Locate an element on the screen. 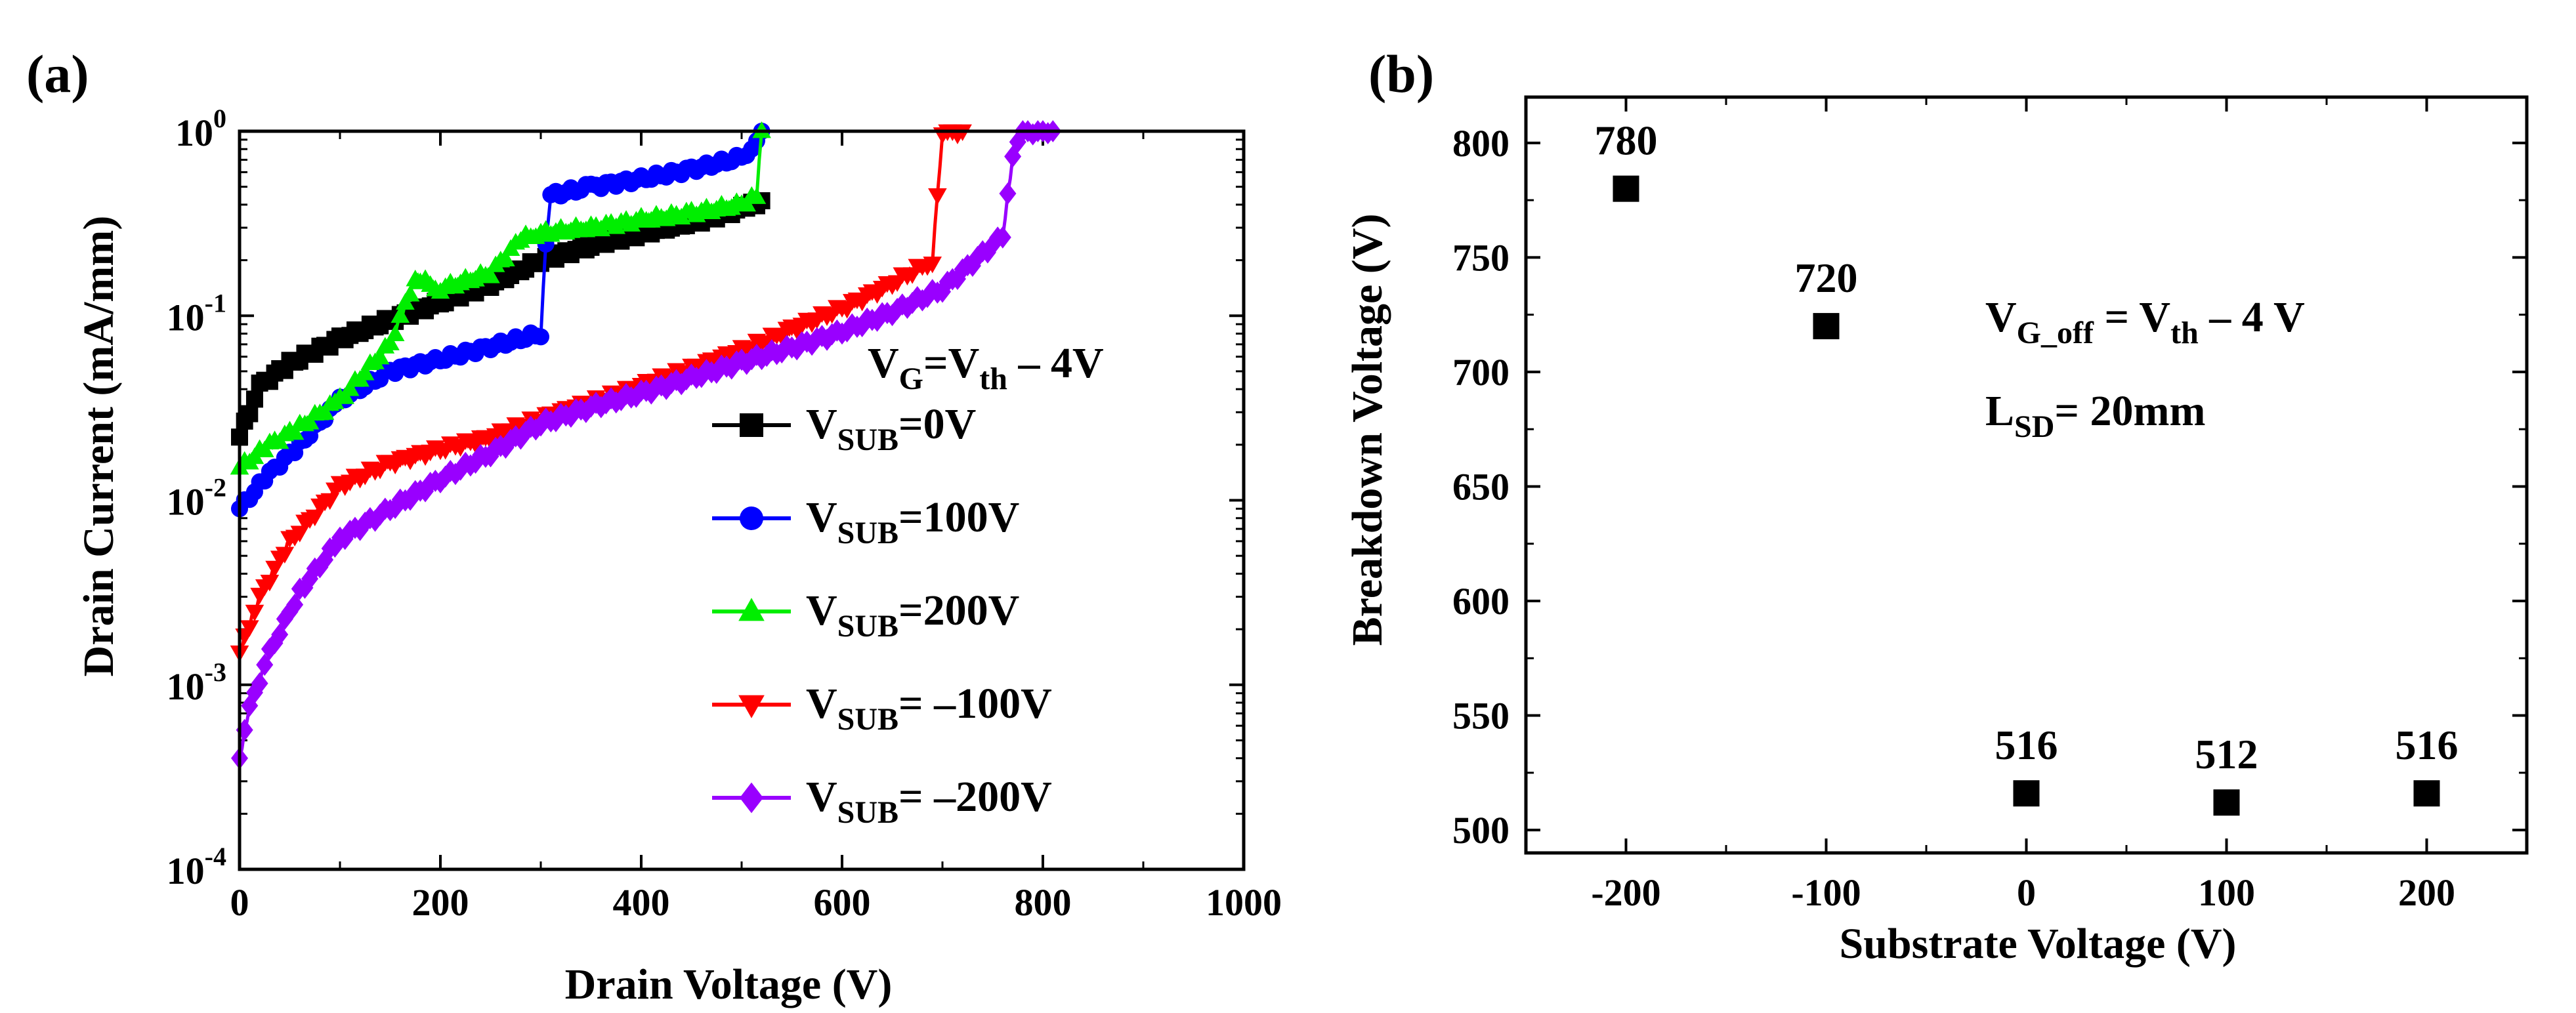 This screenshot has width=2576, height=1013. b-ytick-label: 550 is located at coordinates (1481, 716).